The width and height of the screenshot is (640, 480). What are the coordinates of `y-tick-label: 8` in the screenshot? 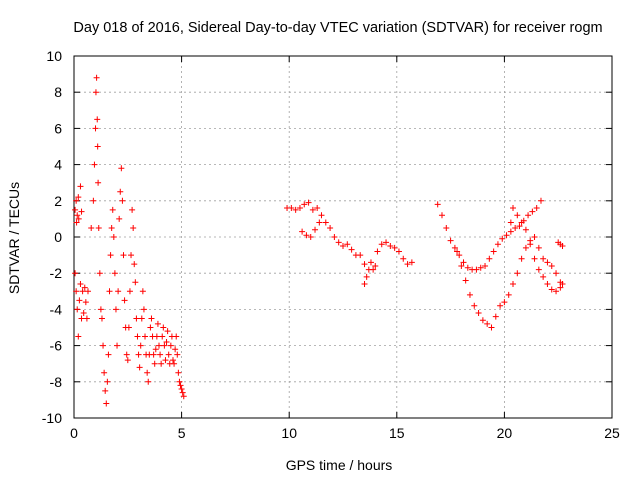 It's located at (58, 92).